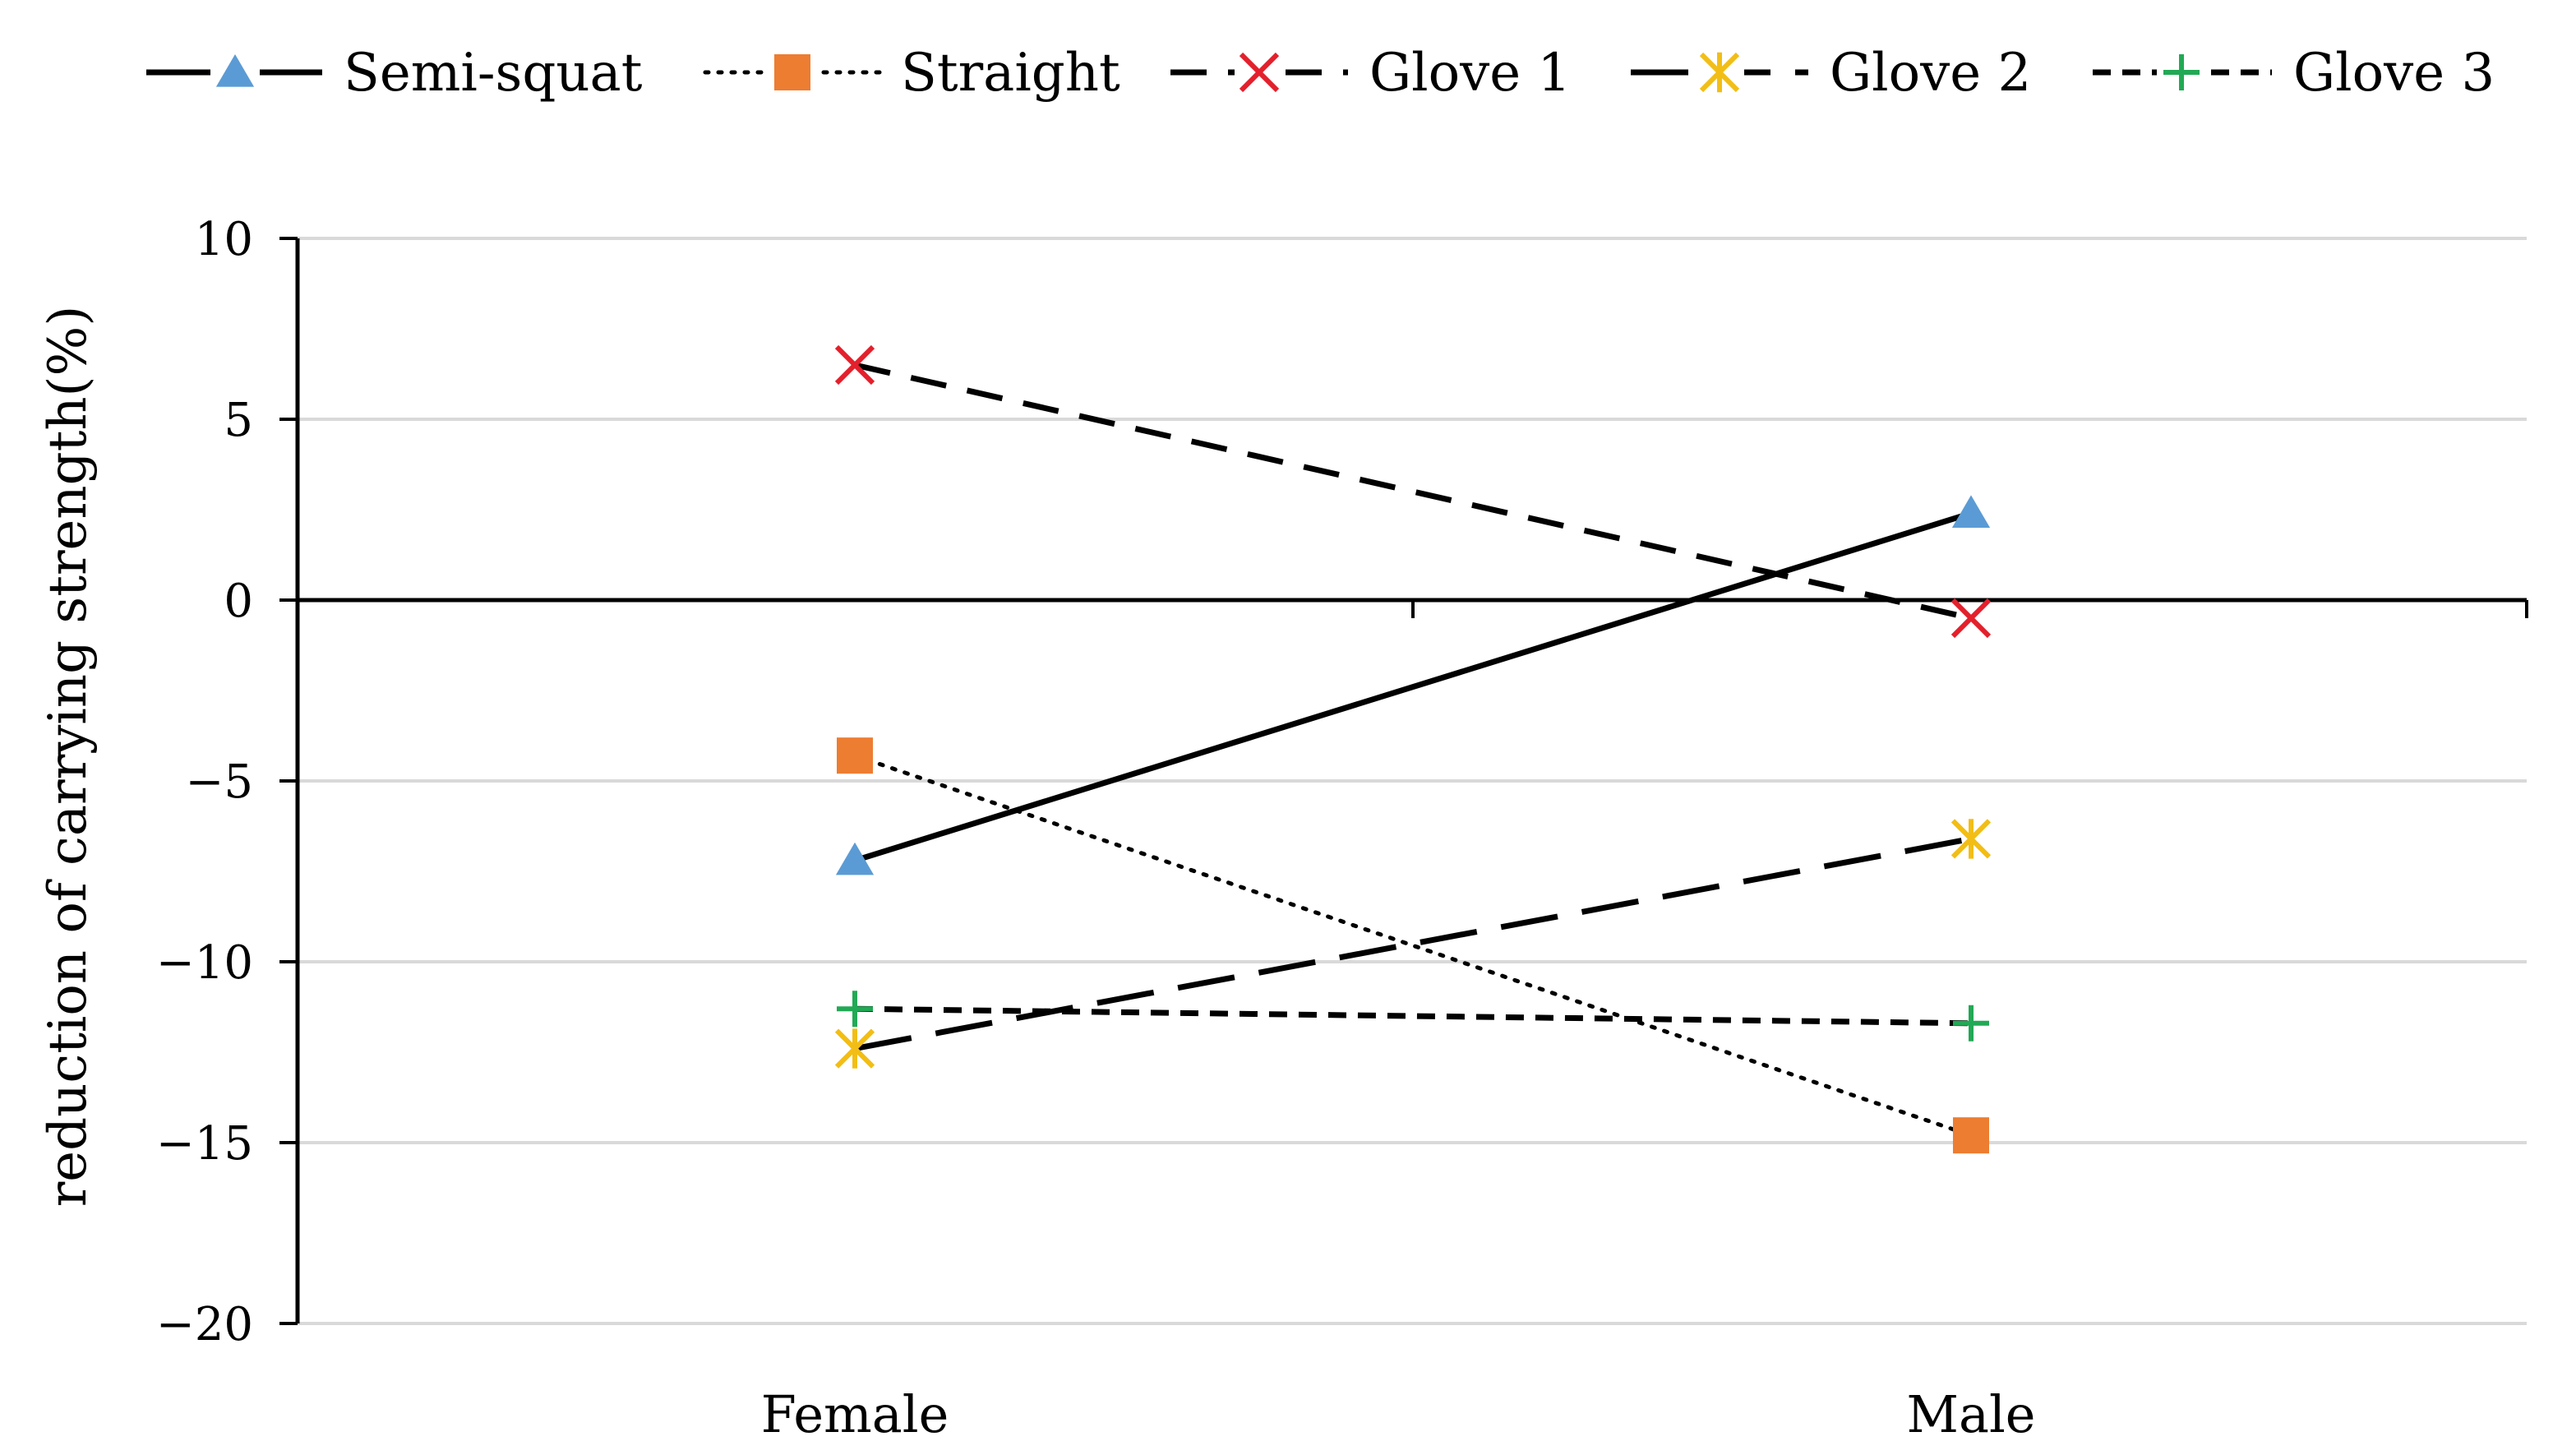 This screenshot has width=2576, height=1455. Describe the element at coordinates (204, 1144) in the screenshot. I see `y-tick-label: −15` at that location.